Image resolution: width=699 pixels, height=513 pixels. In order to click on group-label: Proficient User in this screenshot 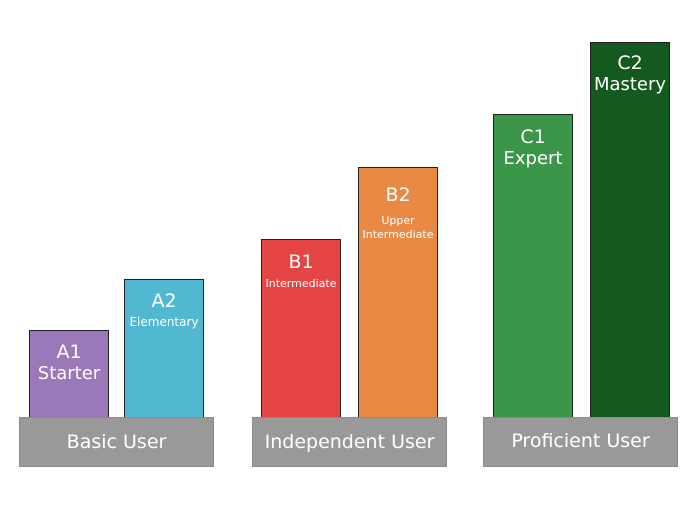, I will do `click(580, 441)`.